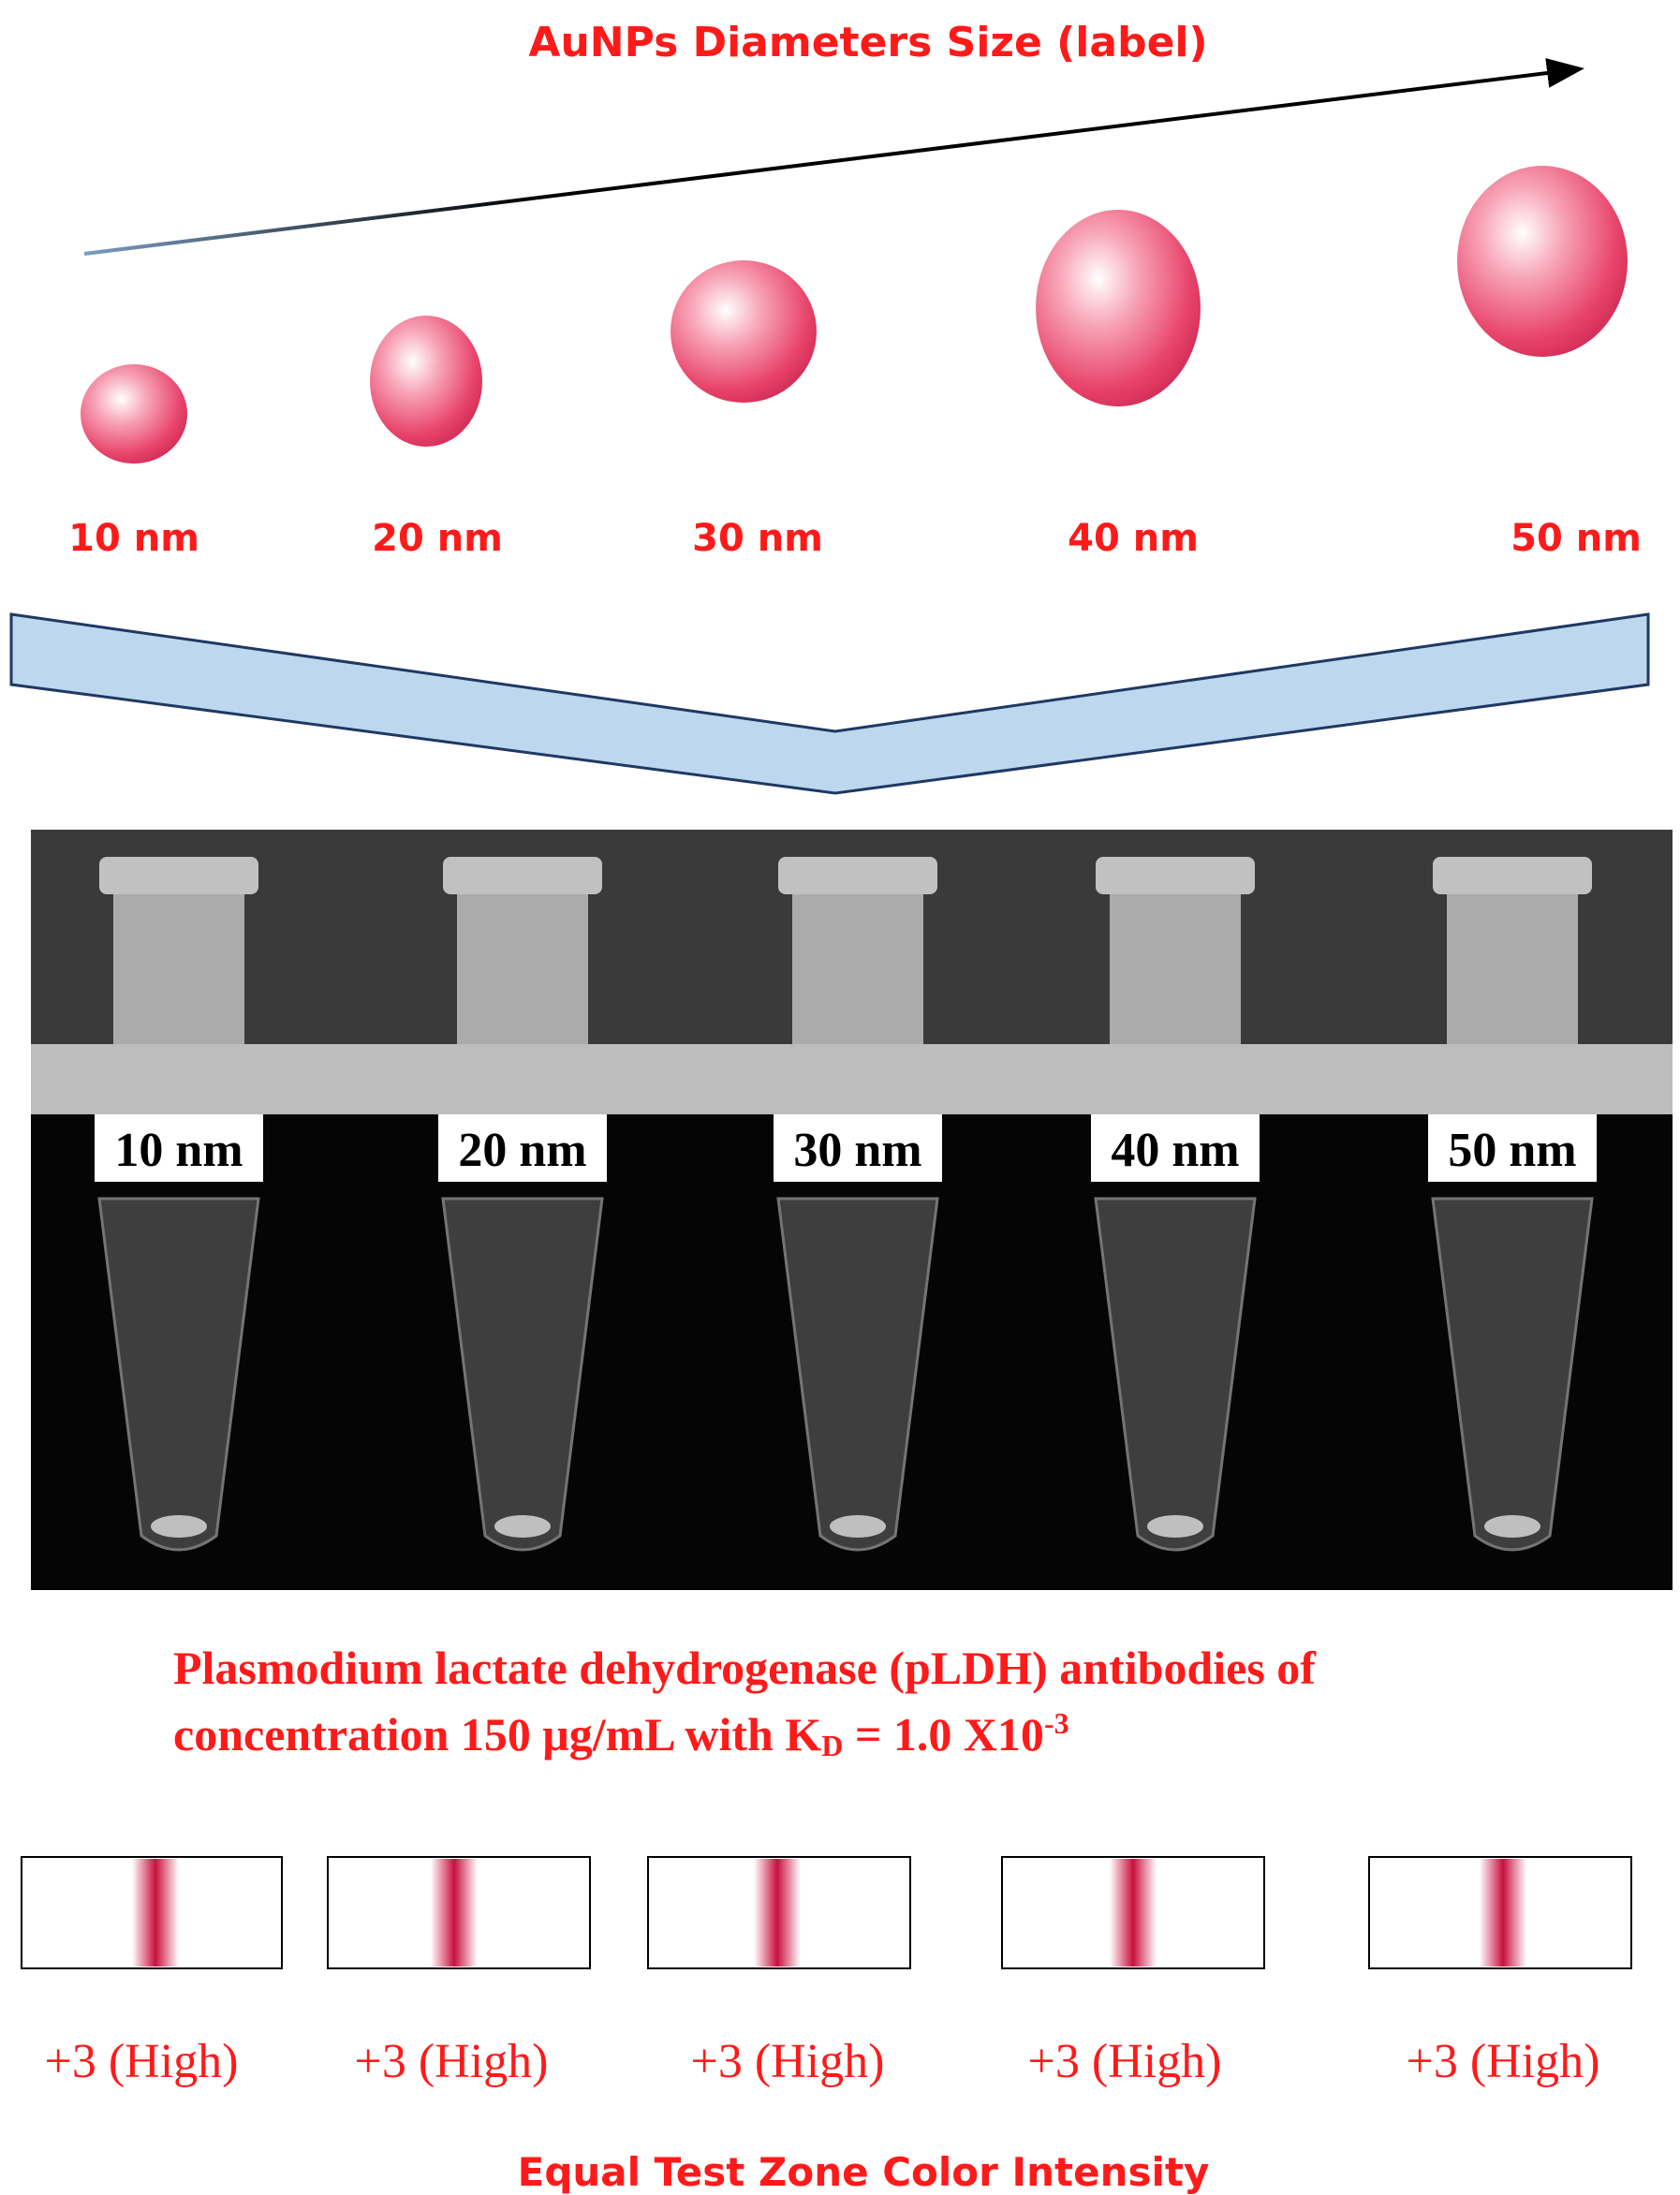 The image size is (1680, 2195). Describe the element at coordinates (437, 539) in the screenshot. I see `size-label: 20 nm` at that location.